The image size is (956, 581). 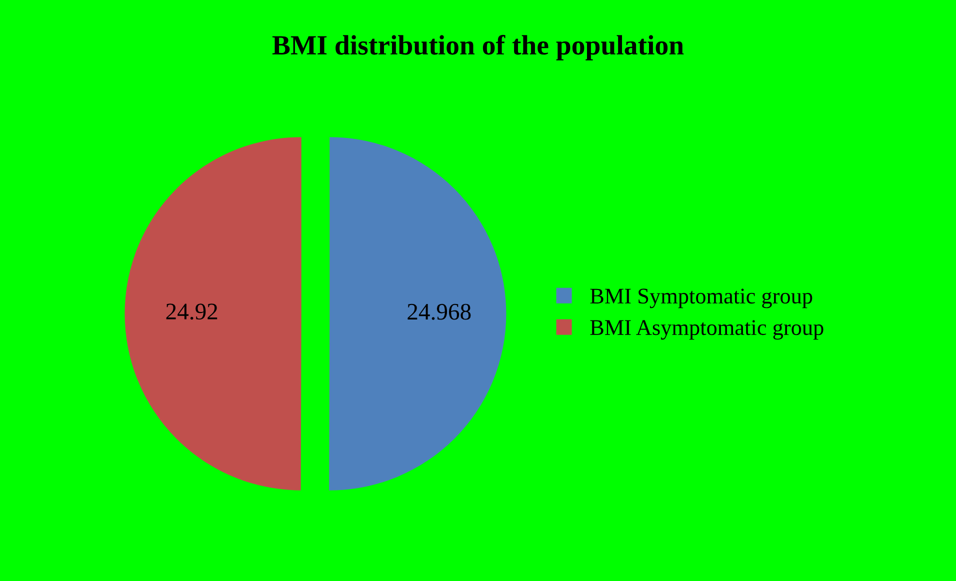 I want to click on data-label: 24.968, so click(x=439, y=312).